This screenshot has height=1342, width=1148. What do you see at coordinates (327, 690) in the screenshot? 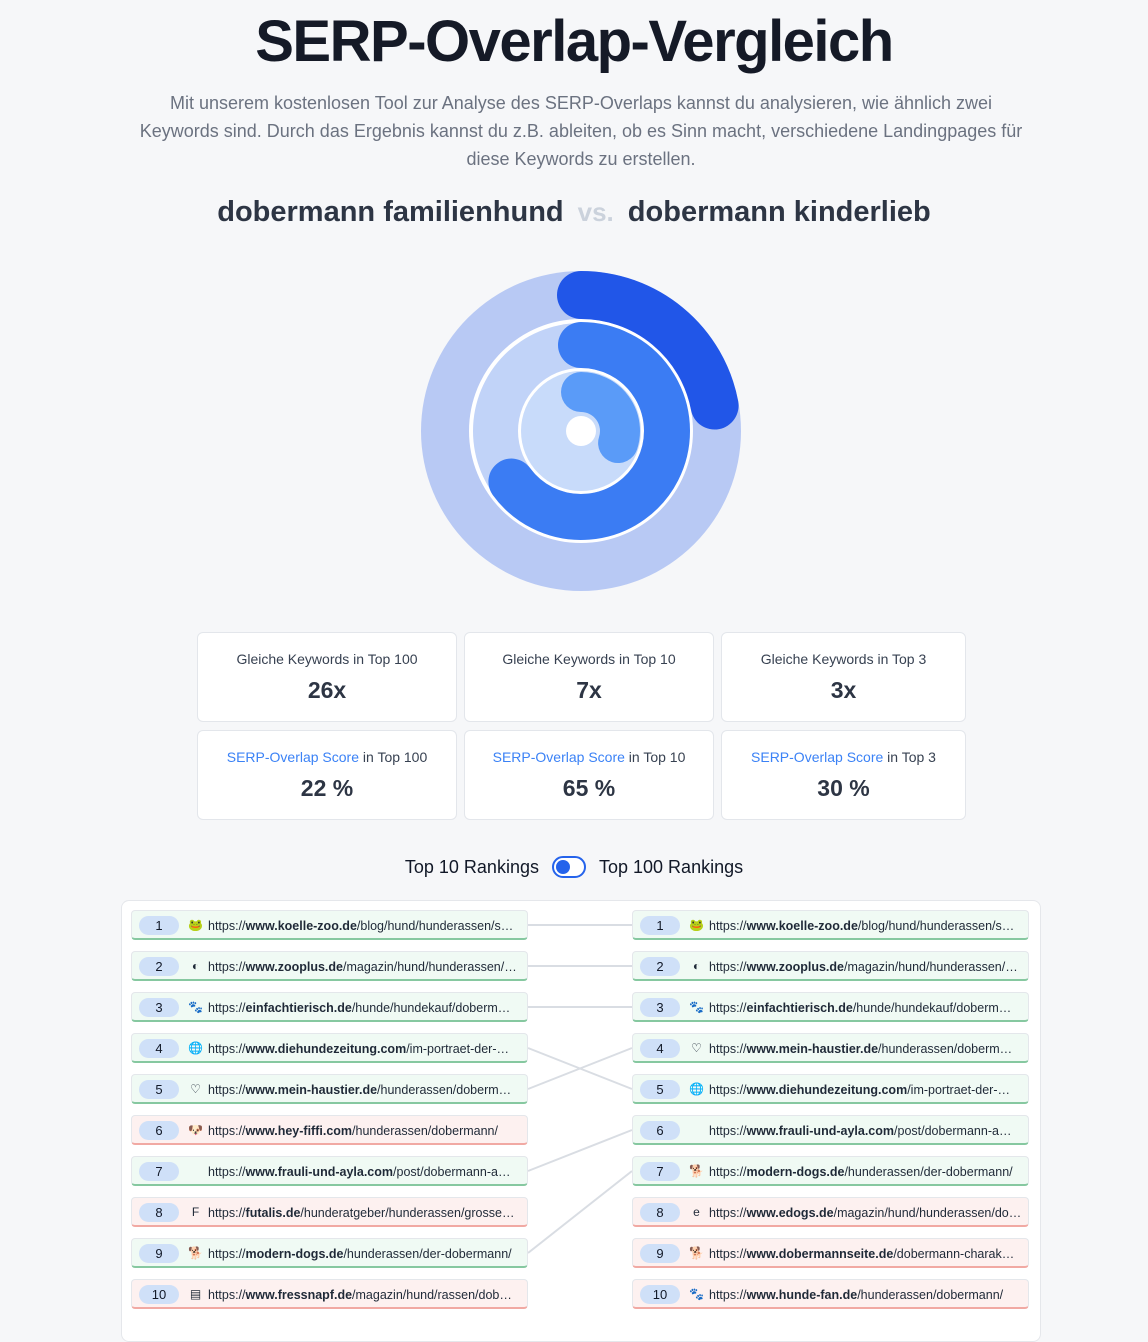
I see `stat-value: 26x` at bounding box center [327, 690].